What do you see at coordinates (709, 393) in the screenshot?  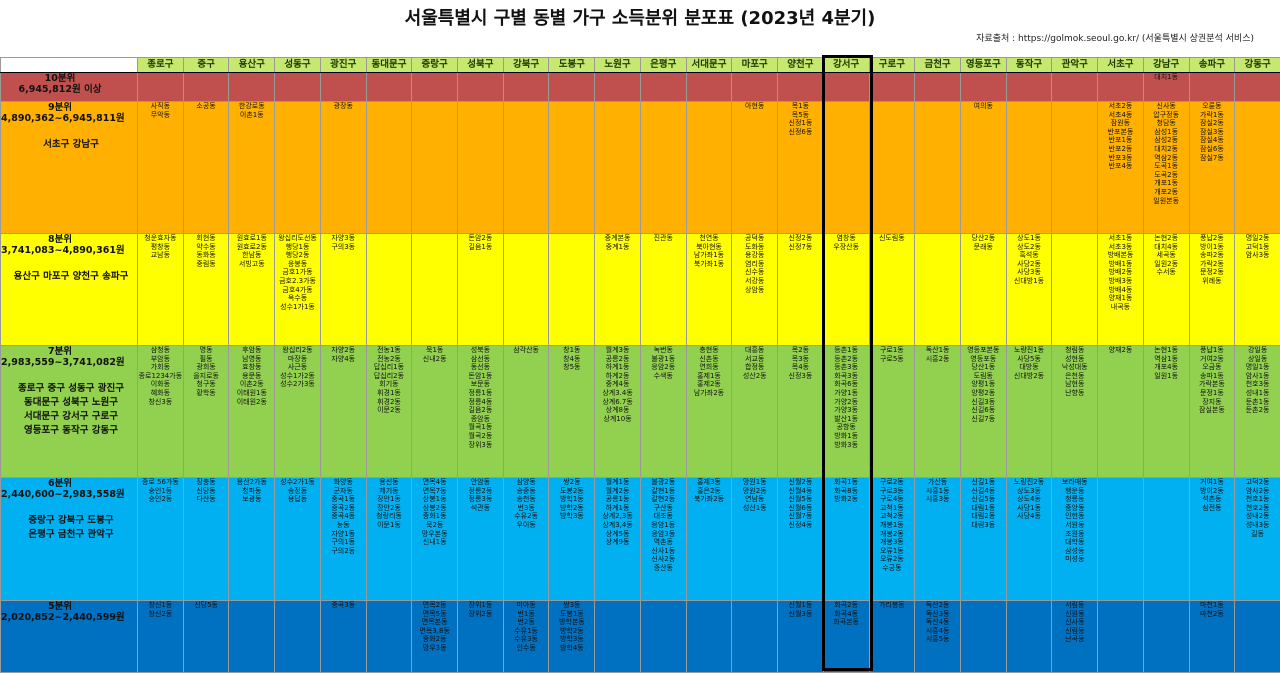 I see `neighborhood-name: 남가좌2동` at bounding box center [709, 393].